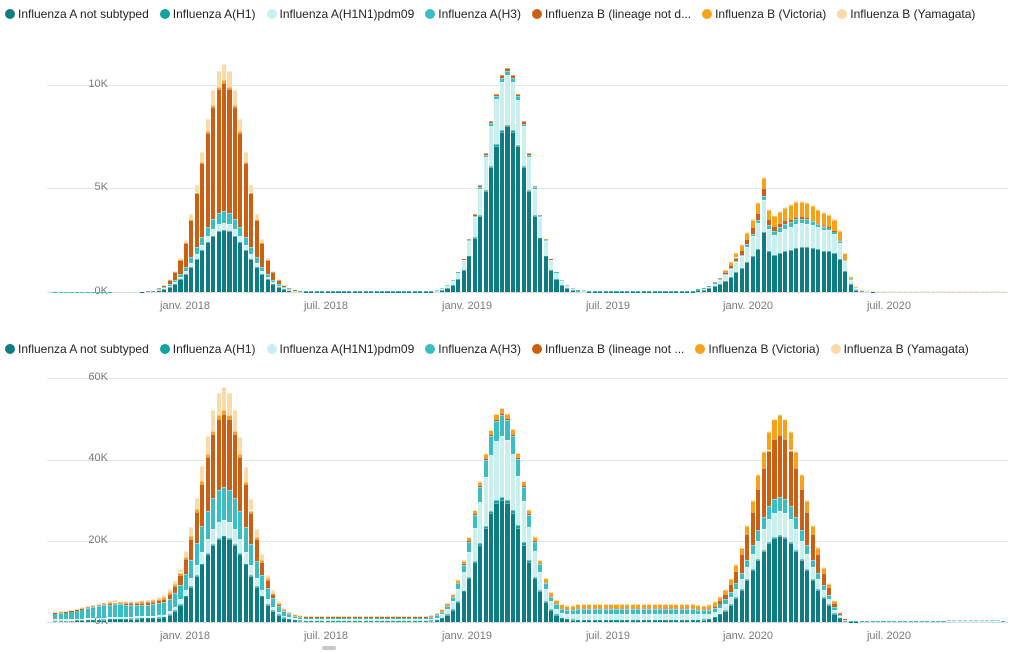  I want to click on legend-item-influenza-a-h1n1pdm09: Influenza A(H1N1)pdm09, so click(340, 349).